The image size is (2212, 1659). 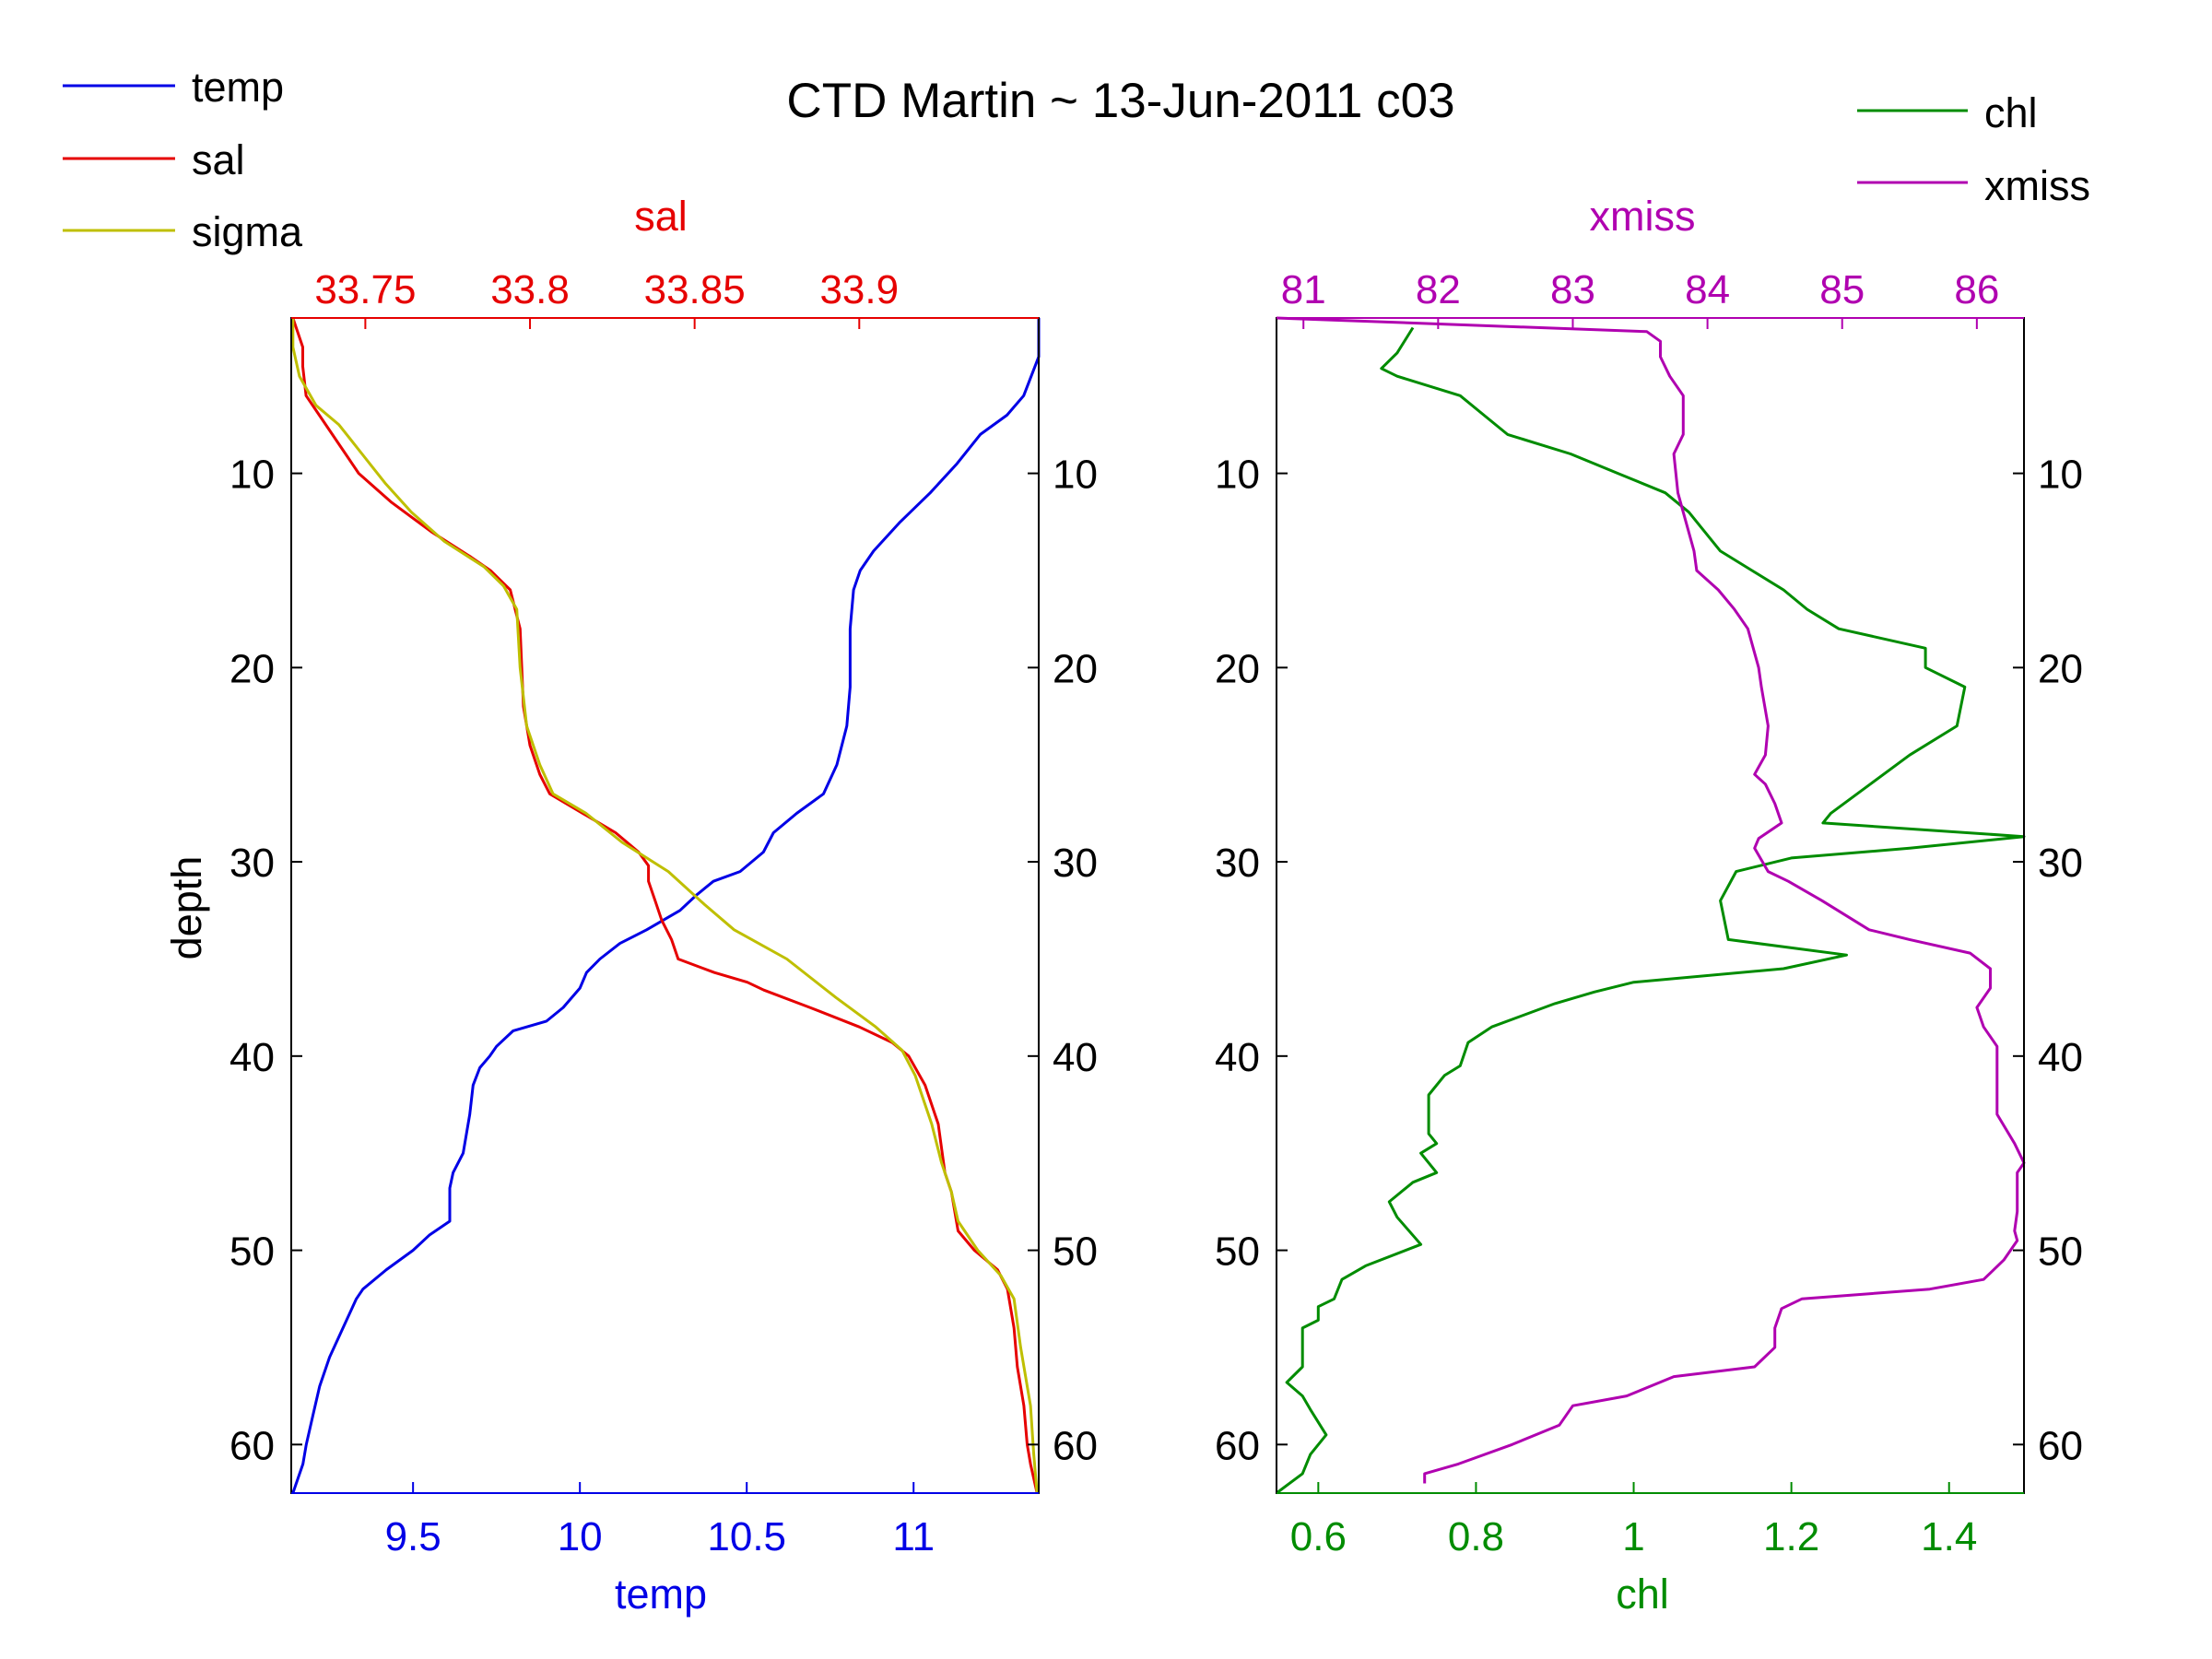 What do you see at coordinates (1476, 1536) in the screenshot?
I see `bottom-tick-label: 0.8` at bounding box center [1476, 1536].